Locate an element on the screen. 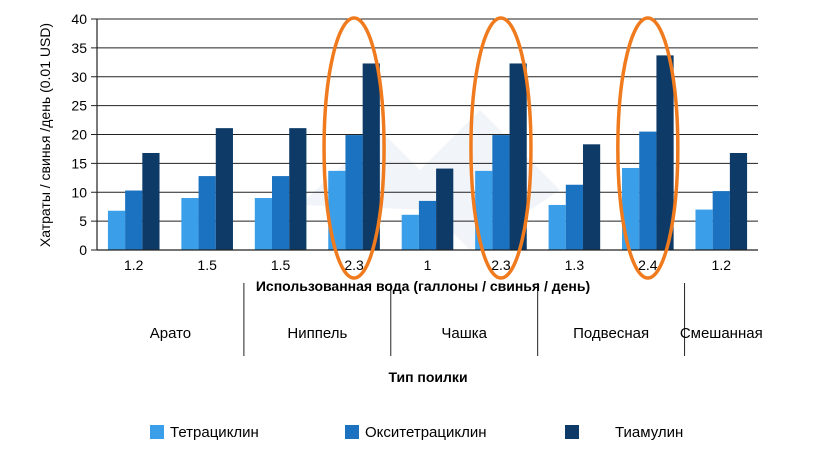 The height and width of the screenshot is (462, 820). y-tick-label: 15 is located at coordinates (79, 163).